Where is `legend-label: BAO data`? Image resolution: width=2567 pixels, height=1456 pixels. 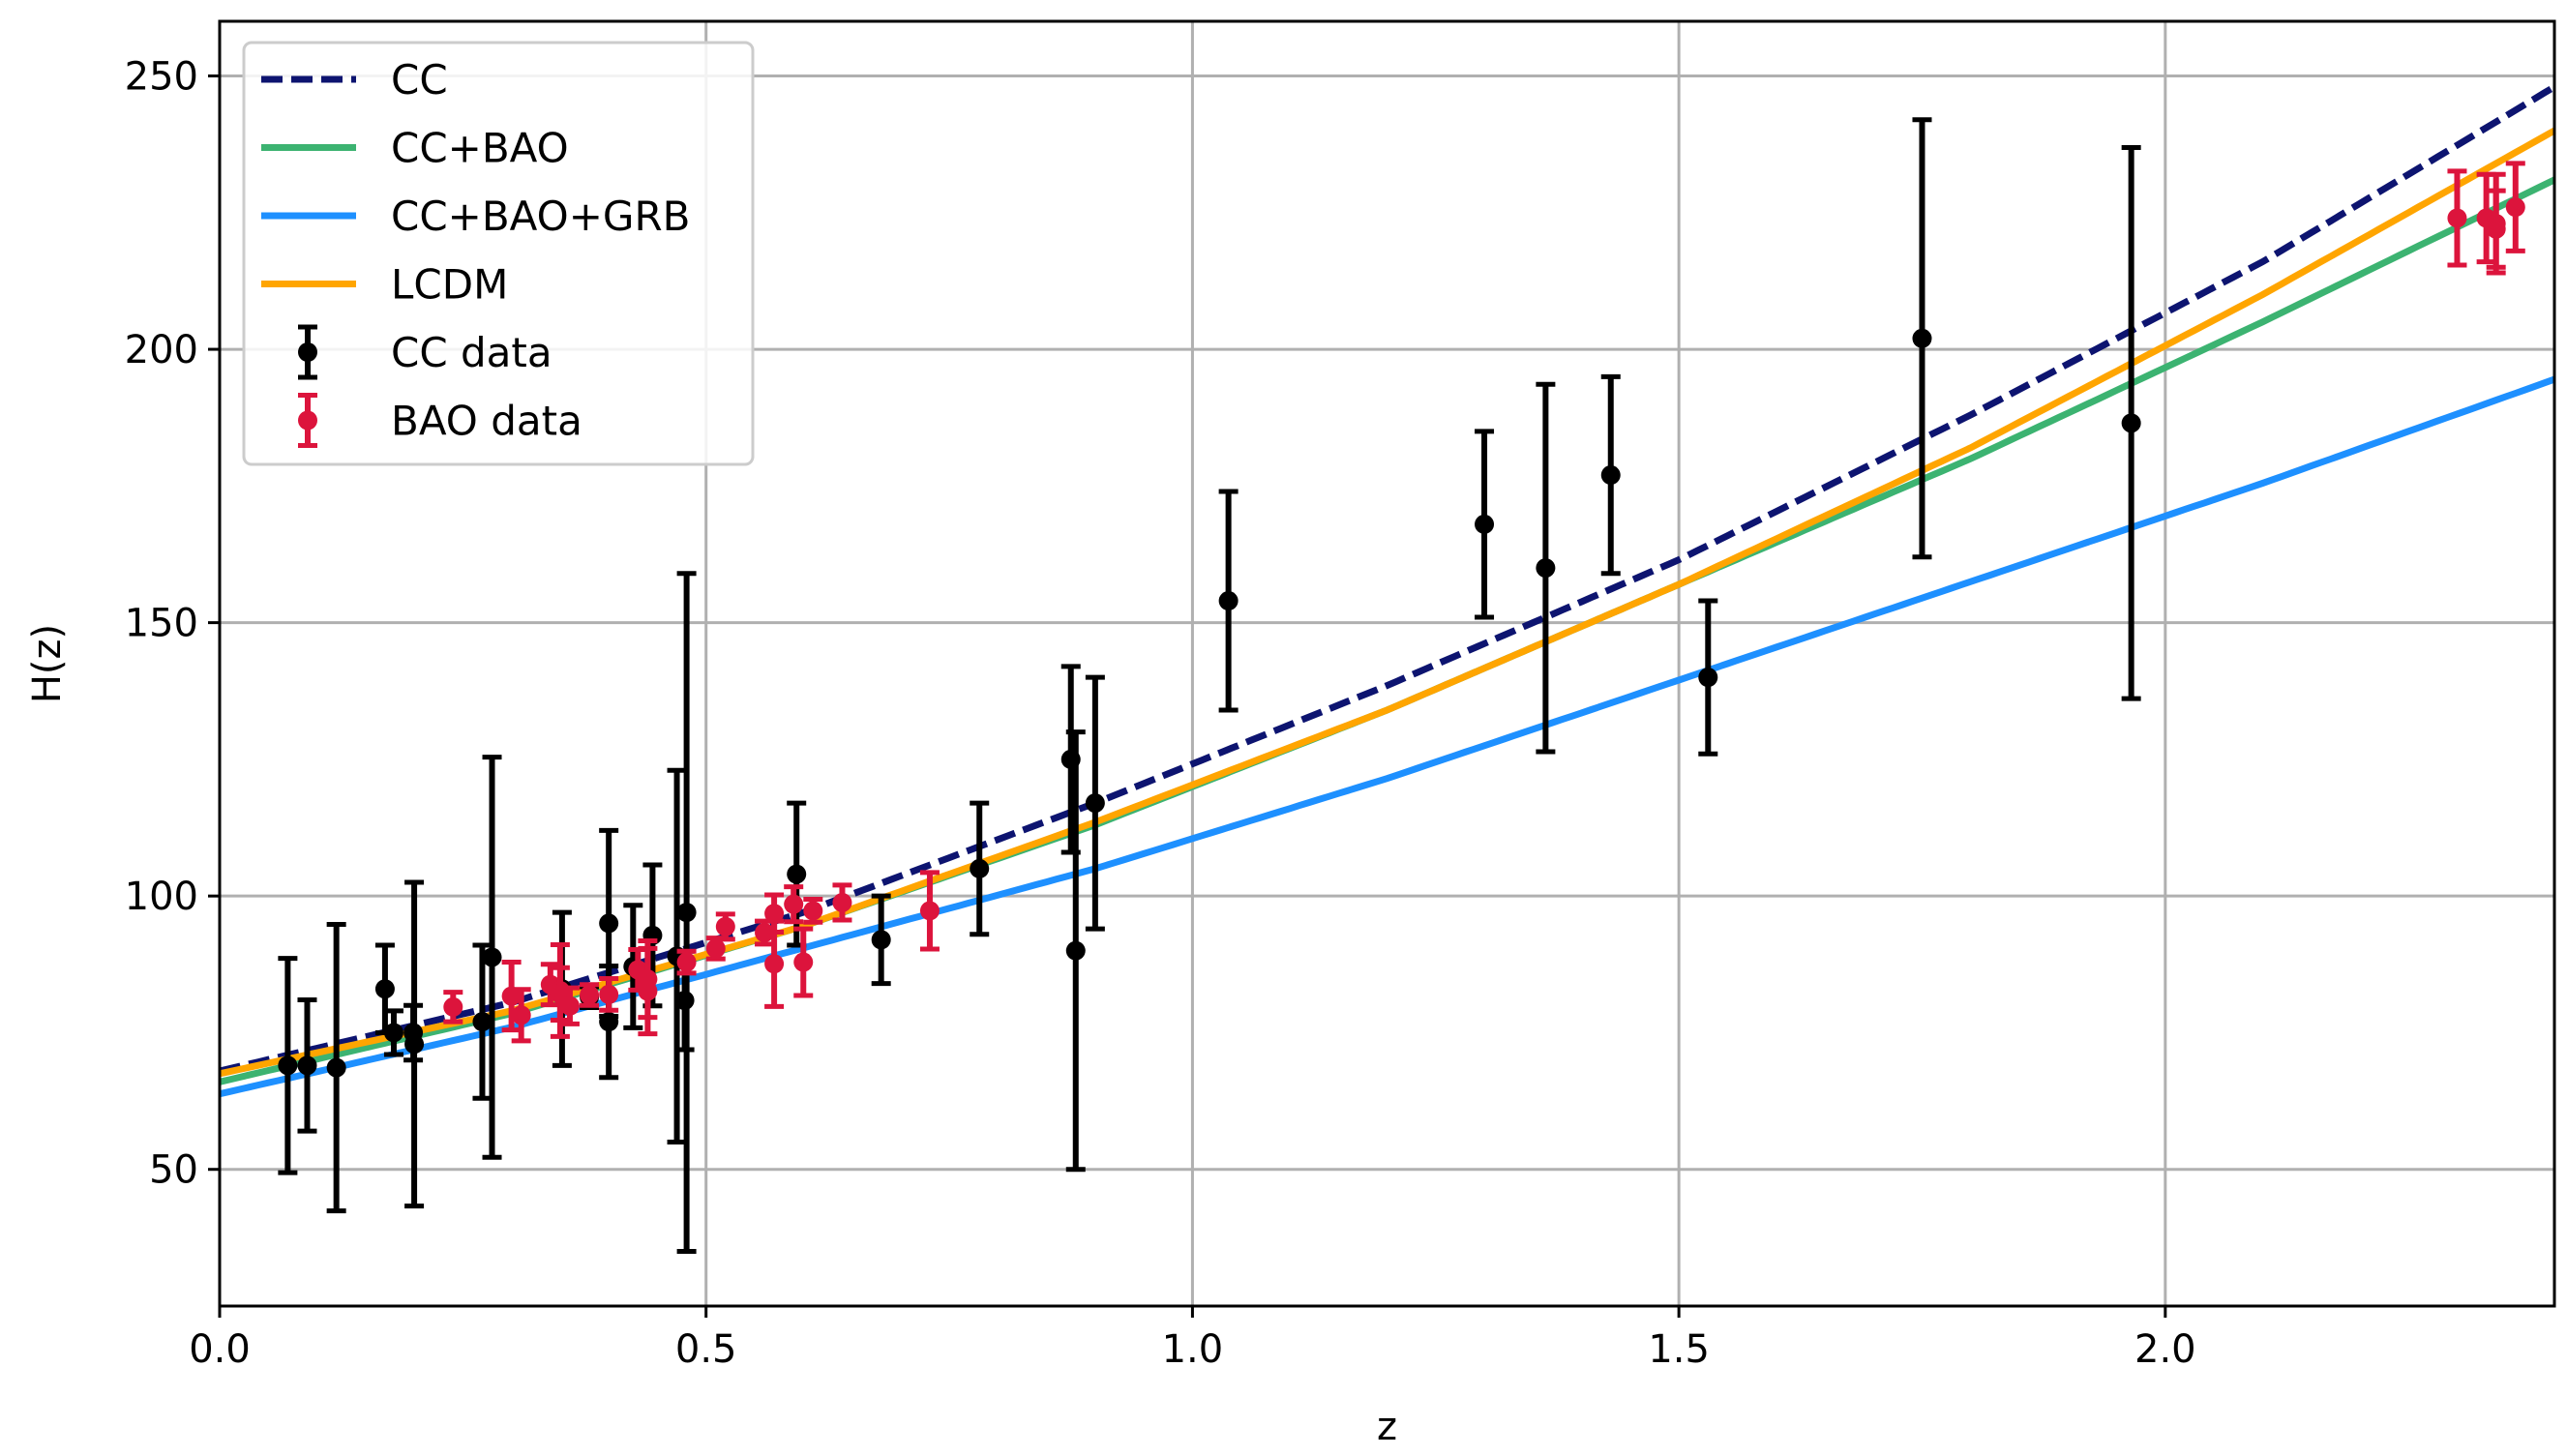
legend-label: BAO data is located at coordinates (487, 421).